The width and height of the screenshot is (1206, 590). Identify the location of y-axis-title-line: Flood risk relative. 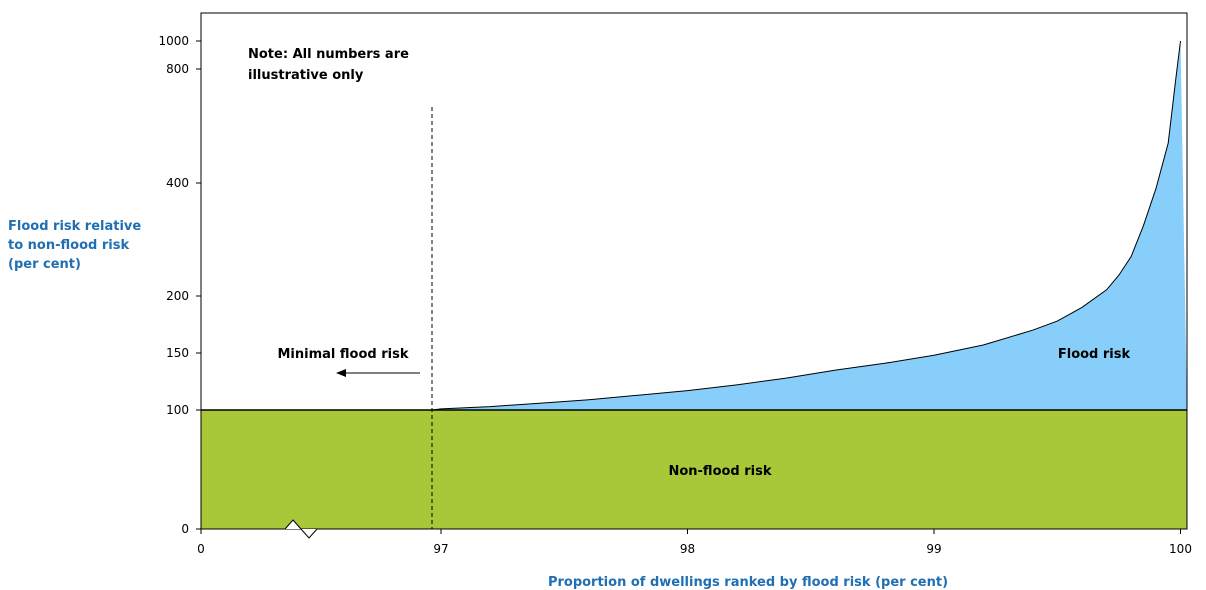
(75, 226).